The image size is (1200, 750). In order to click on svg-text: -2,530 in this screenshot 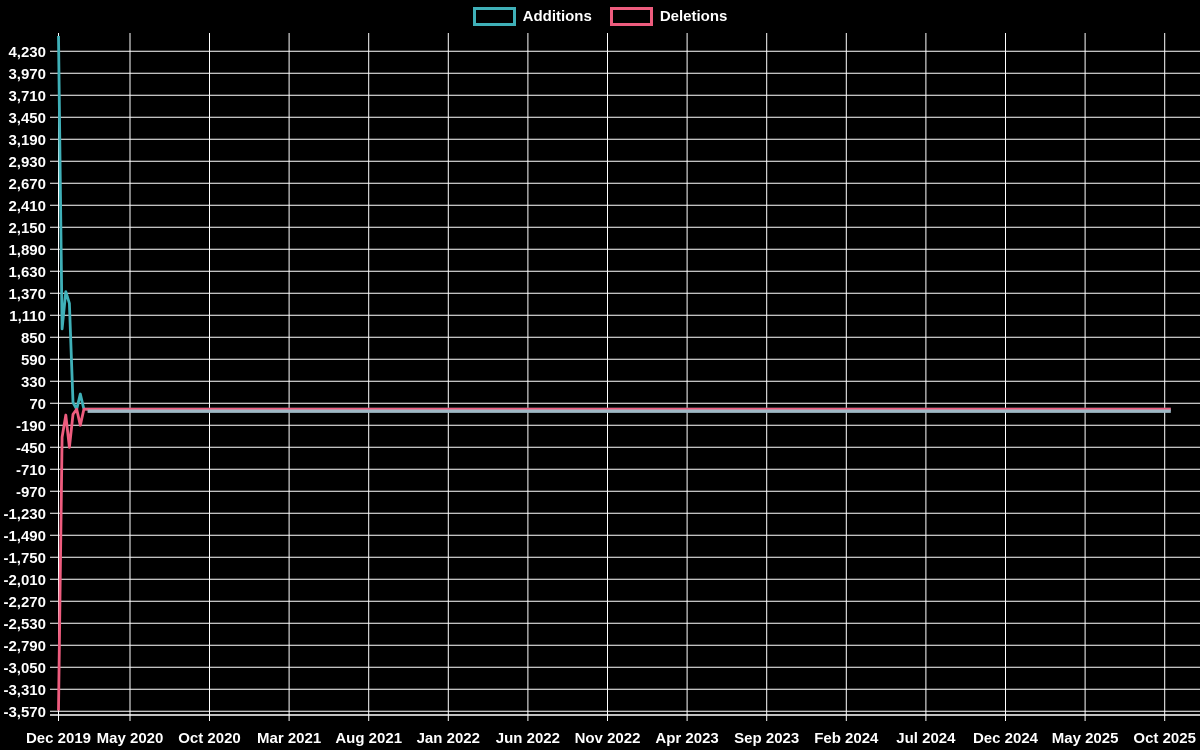, I will do `click(24, 624)`.